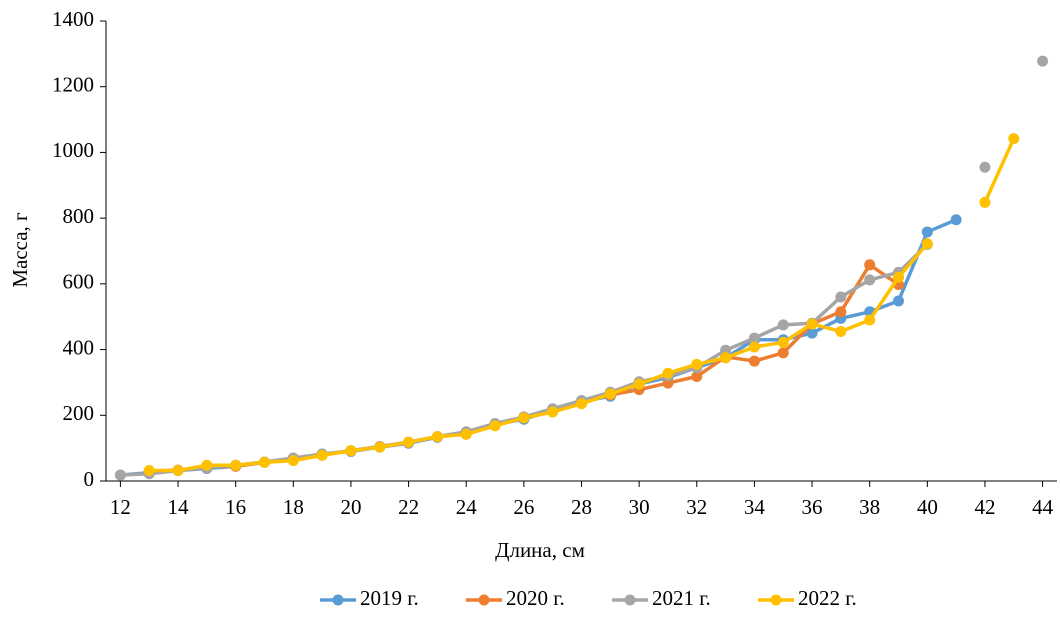  Describe the element at coordinates (755, 507) in the screenshot. I see `x-tick-label: 34` at that location.